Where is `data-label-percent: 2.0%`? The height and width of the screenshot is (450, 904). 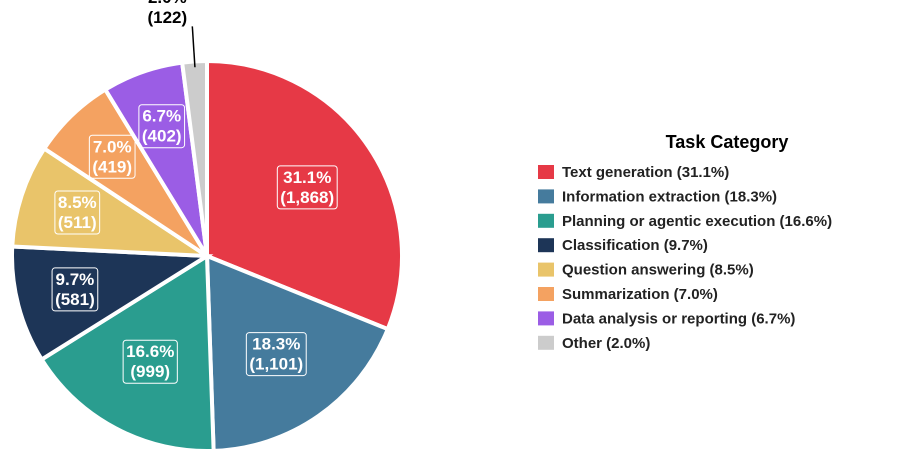 data-label-percent: 2.0% is located at coordinates (167, 3).